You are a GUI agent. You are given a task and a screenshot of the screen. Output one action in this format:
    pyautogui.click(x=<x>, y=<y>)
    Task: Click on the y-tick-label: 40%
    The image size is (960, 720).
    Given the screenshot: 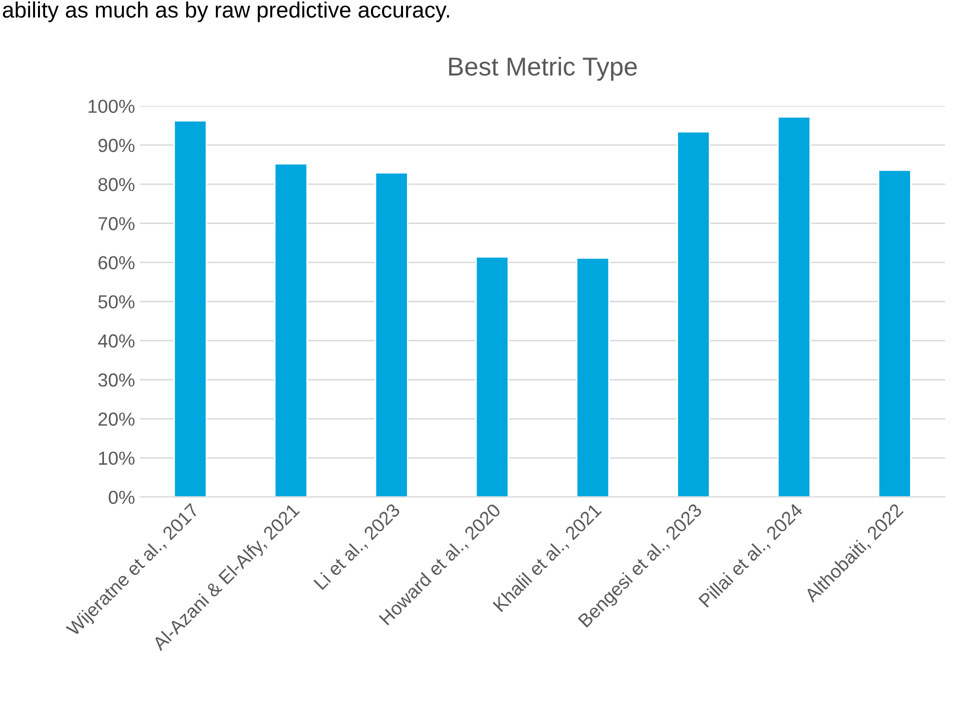 What is the action you would take?
    pyautogui.click(x=116, y=341)
    